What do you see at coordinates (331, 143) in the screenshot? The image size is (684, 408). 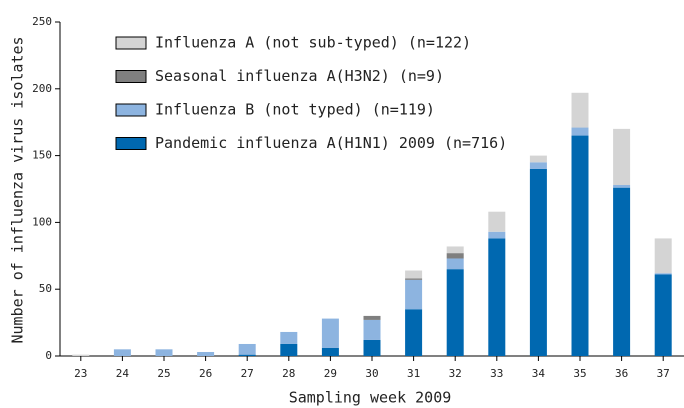 I see `legend-label: Pandemic influenza A(H1N1) 2009 (n=716)` at bounding box center [331, 143].